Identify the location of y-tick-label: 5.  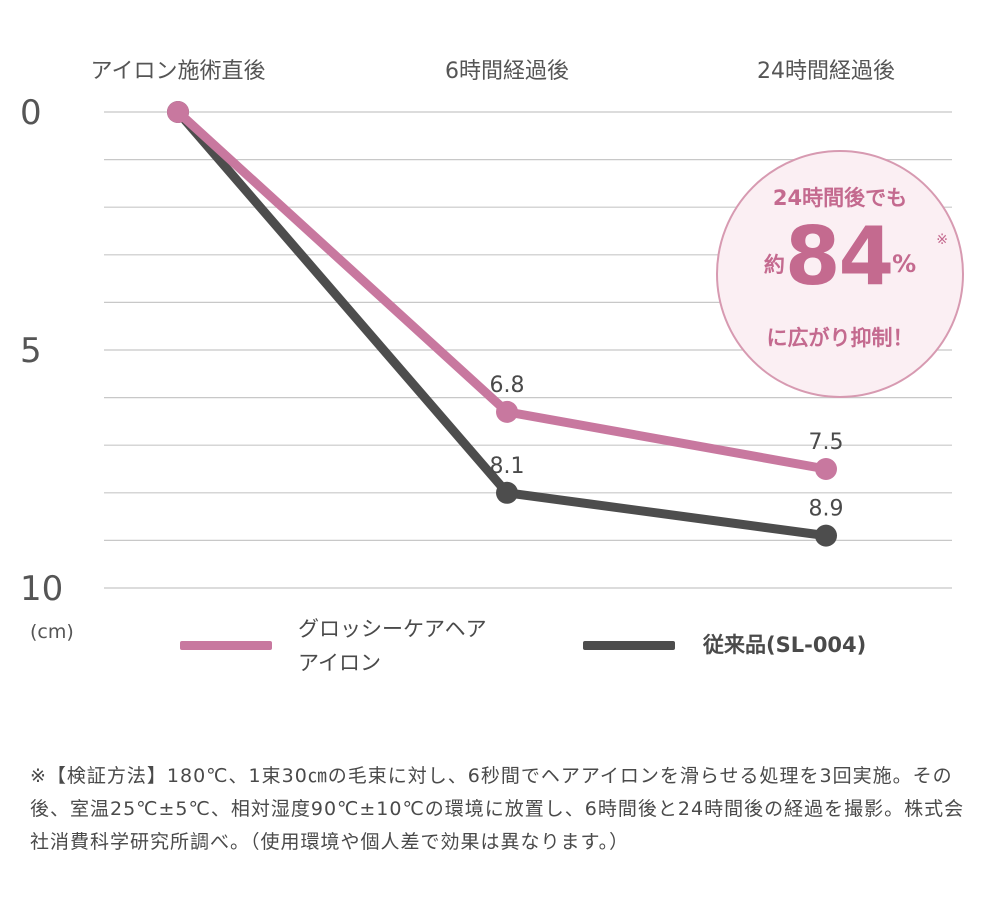
(31, 351).